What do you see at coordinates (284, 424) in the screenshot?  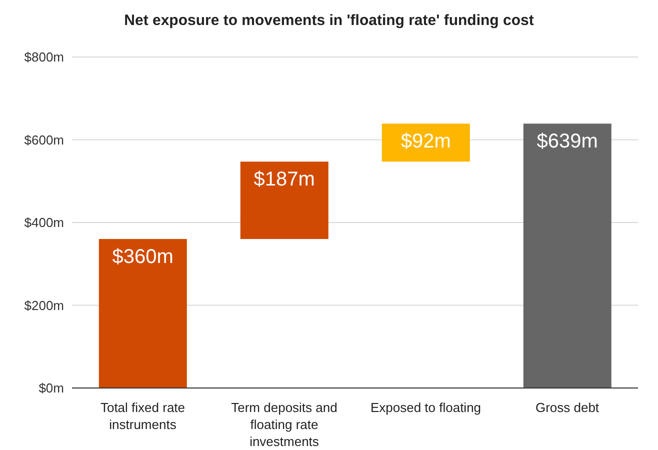 I see `x-tick-label: Term deposits and floating rate investments` at bounding box center [284, 424].